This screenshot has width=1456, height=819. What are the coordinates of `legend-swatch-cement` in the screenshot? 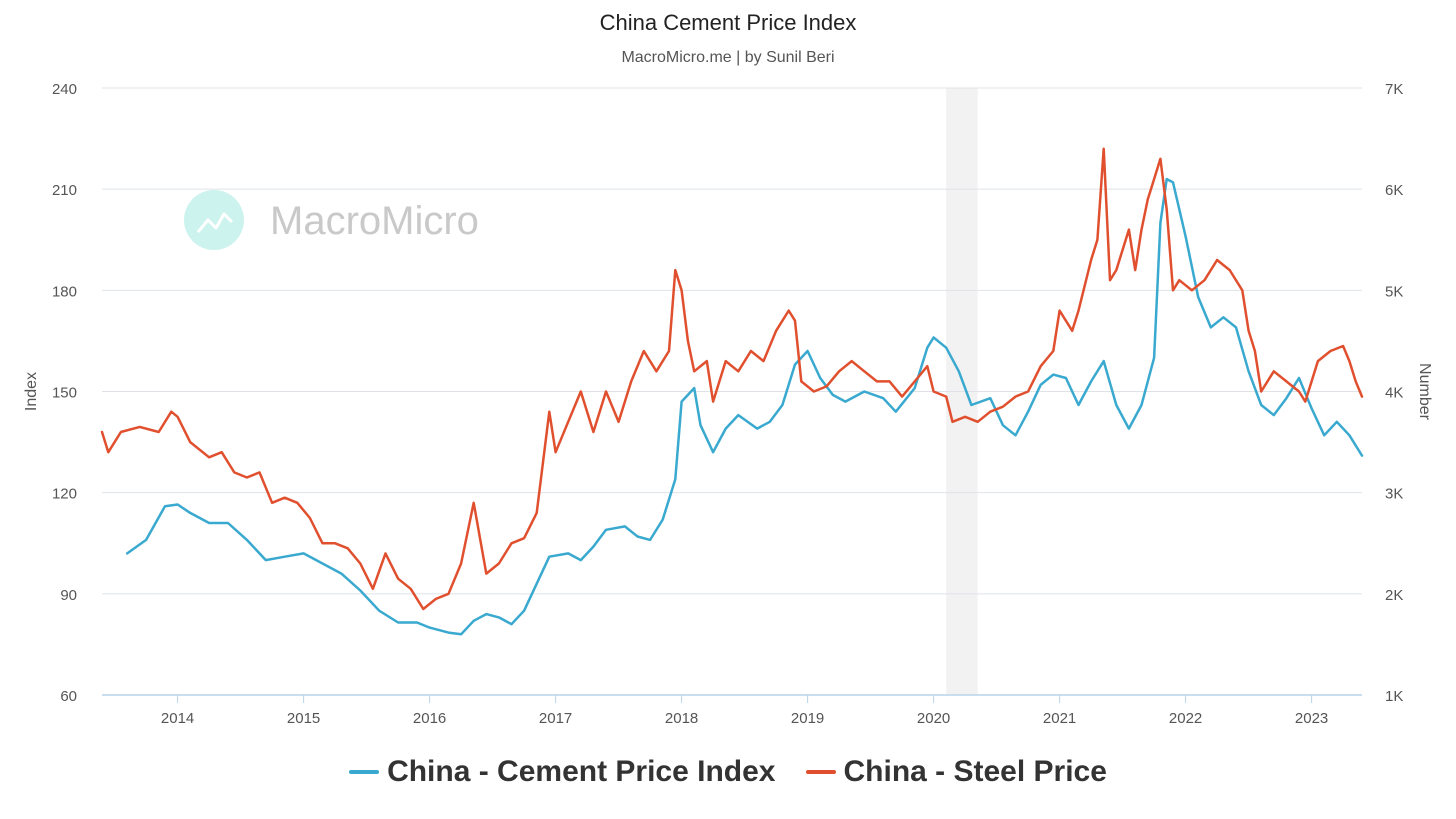 It's located at (364, 772).